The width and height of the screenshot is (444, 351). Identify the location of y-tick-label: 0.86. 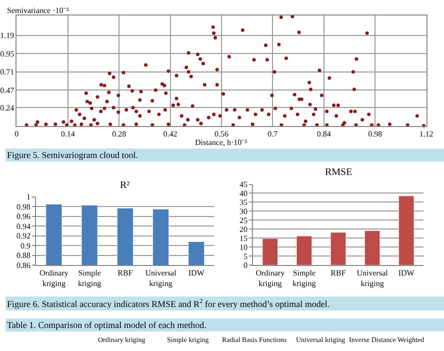
(23, 265).